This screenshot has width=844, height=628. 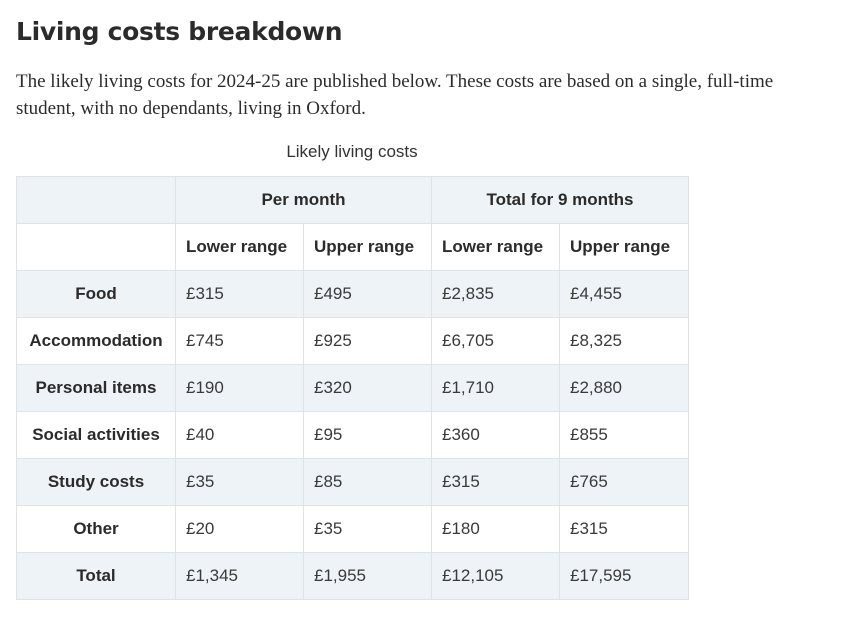 I want to click on table-cell: £1,955, so click(x=367, y=576).